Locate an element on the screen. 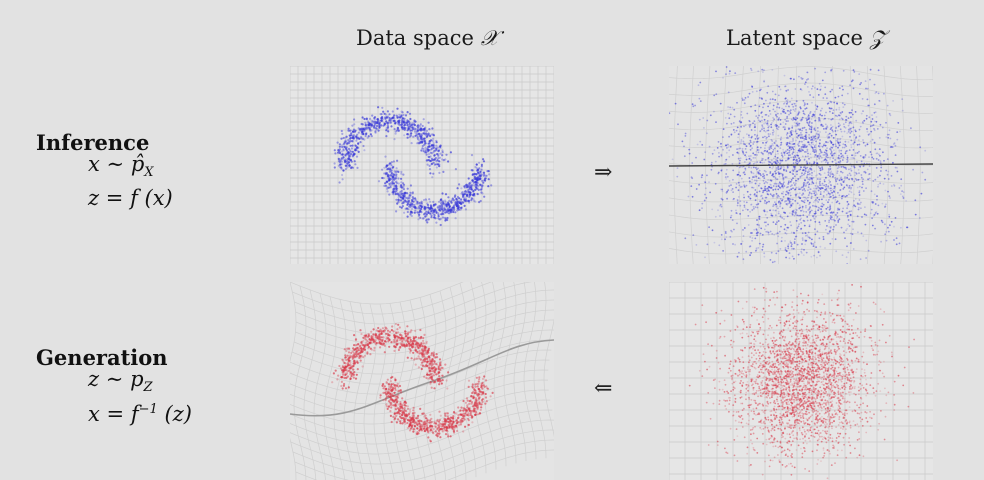 Image resolution: width=984 pixels, height=480 pixels. warped-grid is located at coordinates (801, 165).